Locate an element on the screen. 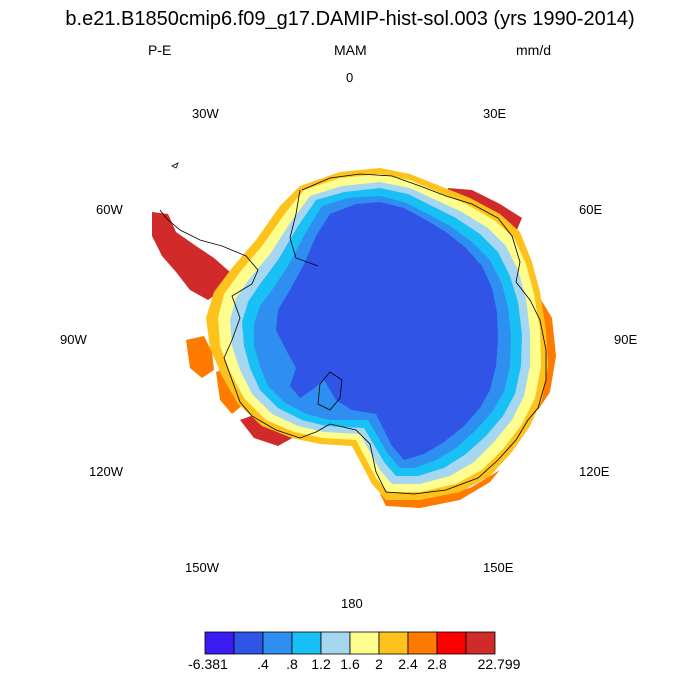  season-label: MAM is located at coordinates (350, 50).